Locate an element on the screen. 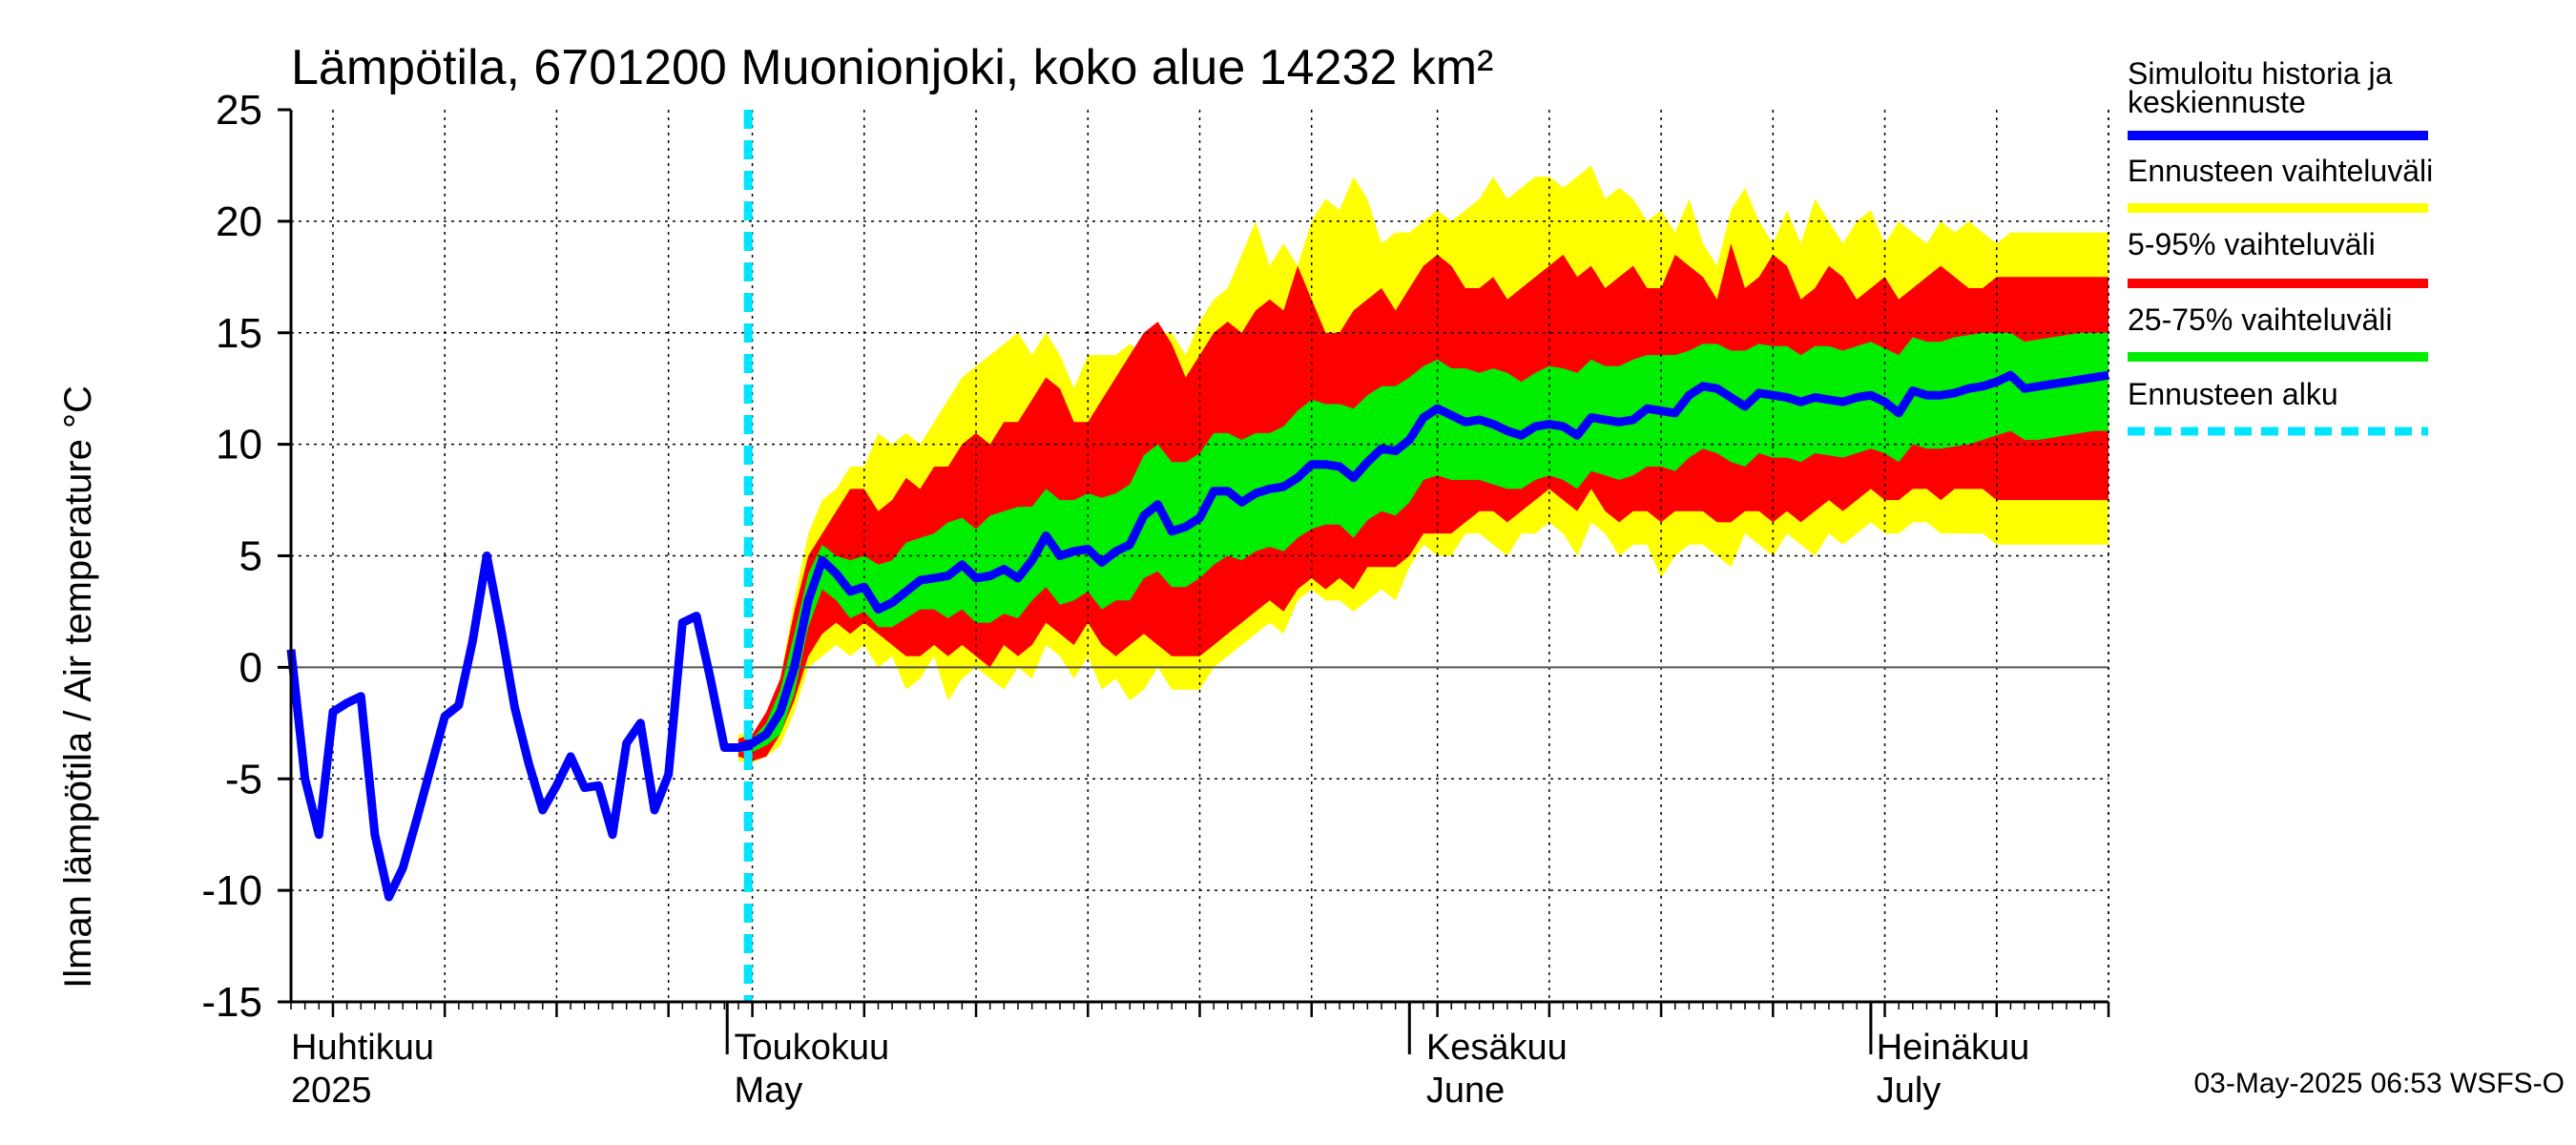 This screenshot has width=2576, height=1145. y-tick-label: 10 is located at coordinates (239, 445).